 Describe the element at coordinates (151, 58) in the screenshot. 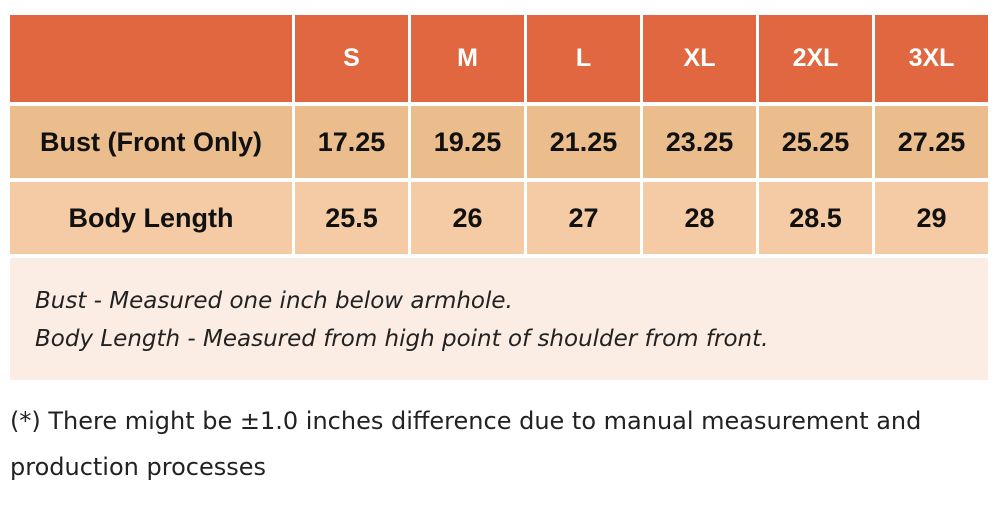

I see `header-corner` at that location.